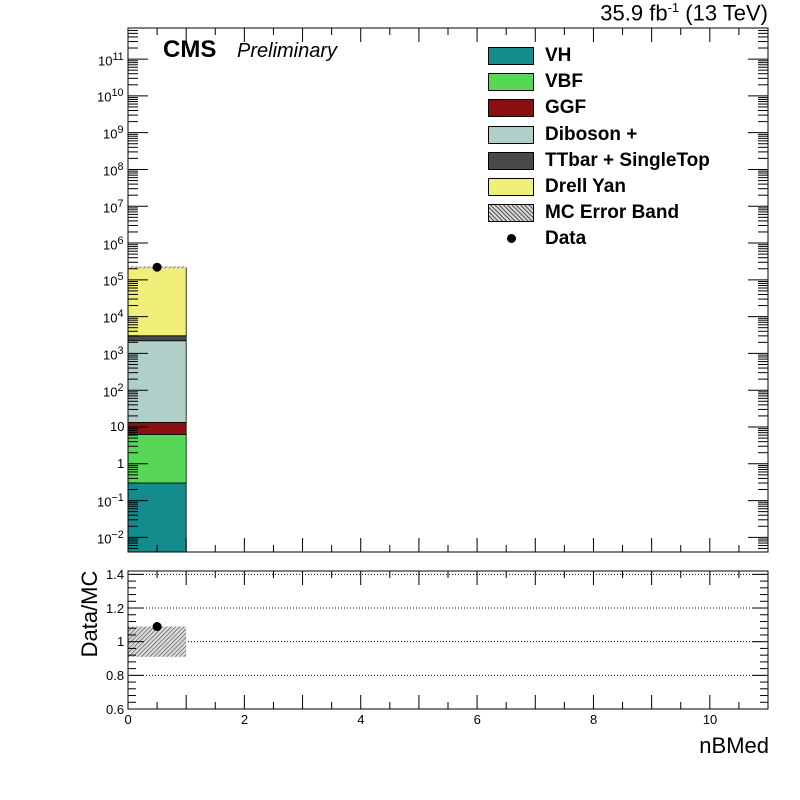  What do you see at coordinates (113, 353) in the screenshot?
I see `y-tick-label: 10³` at bounding box center [113, 353].